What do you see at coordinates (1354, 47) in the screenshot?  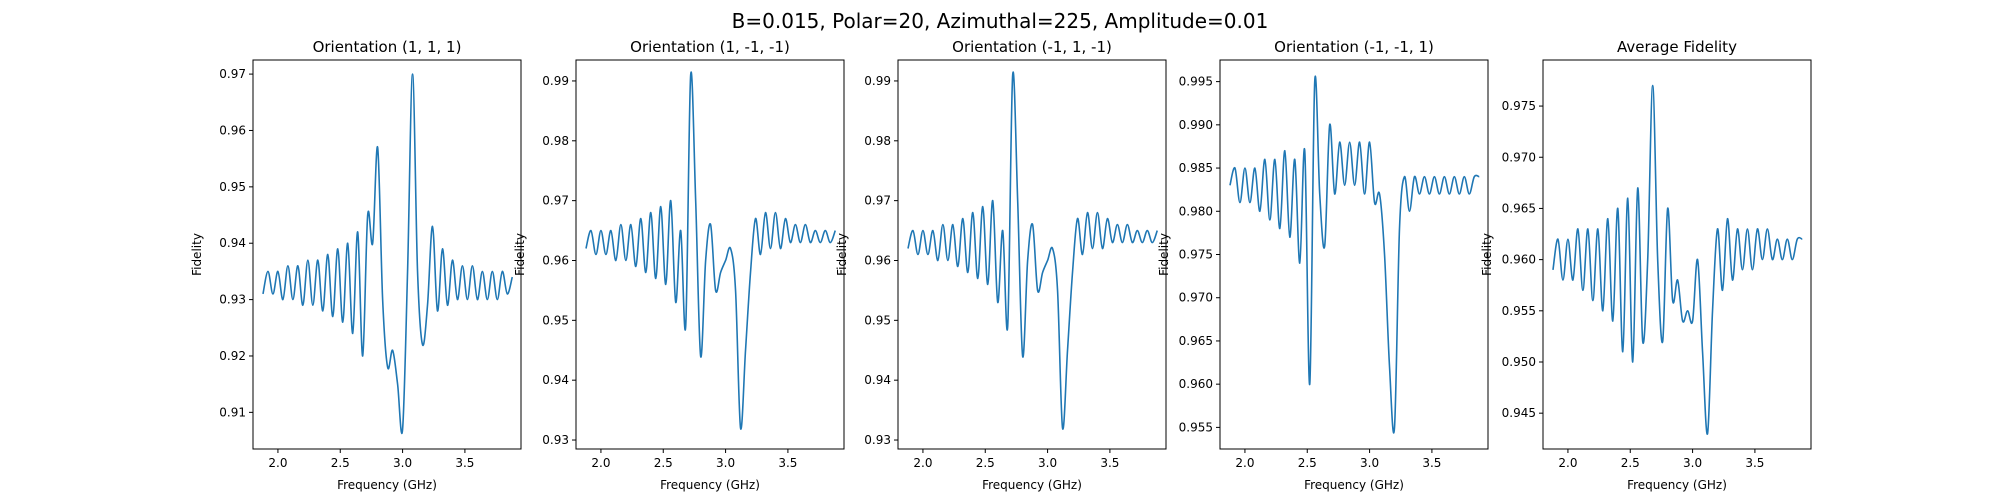 I see `subplot-title: Orientation (-1, -1, 1)` at bounding box center [1354, 47].